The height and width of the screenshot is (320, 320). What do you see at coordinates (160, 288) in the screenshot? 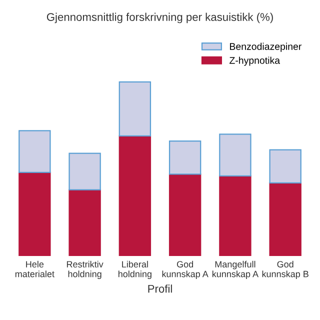
I see `x-axis-title: Profil` at bounding box center [160, 288].